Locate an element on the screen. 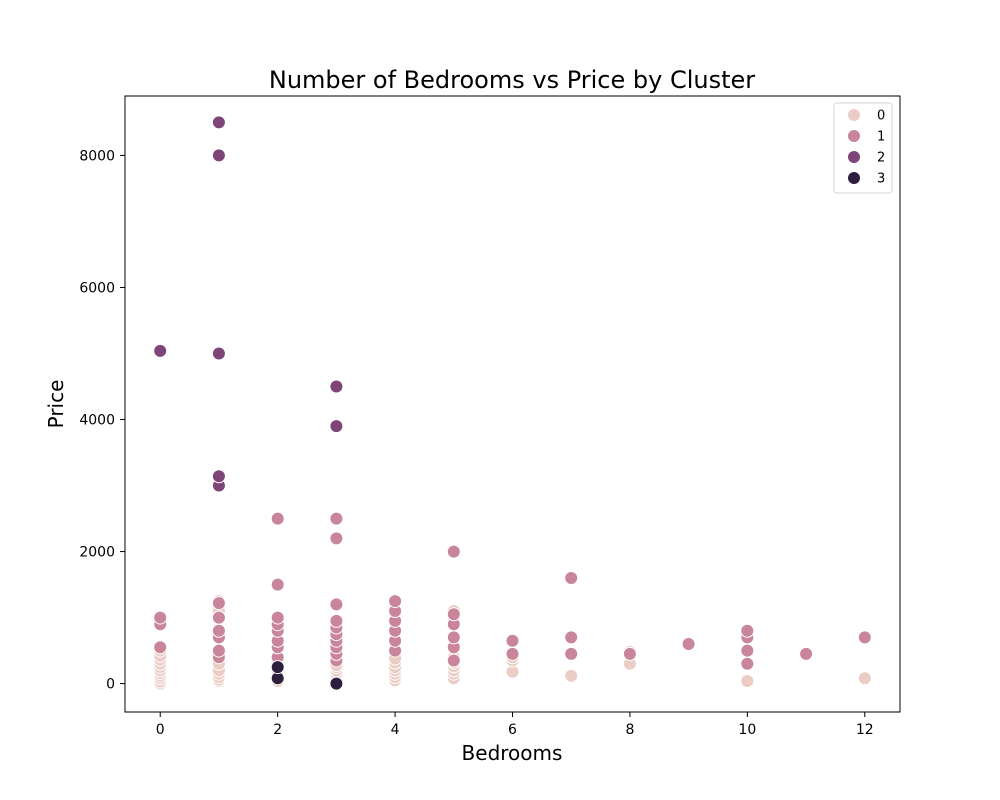 Image resolution: width=1000 pixels, height=800 pixels. x-axis-ticks: 0 2 4 6 8 10 12 is located at coordinates (515, 725).